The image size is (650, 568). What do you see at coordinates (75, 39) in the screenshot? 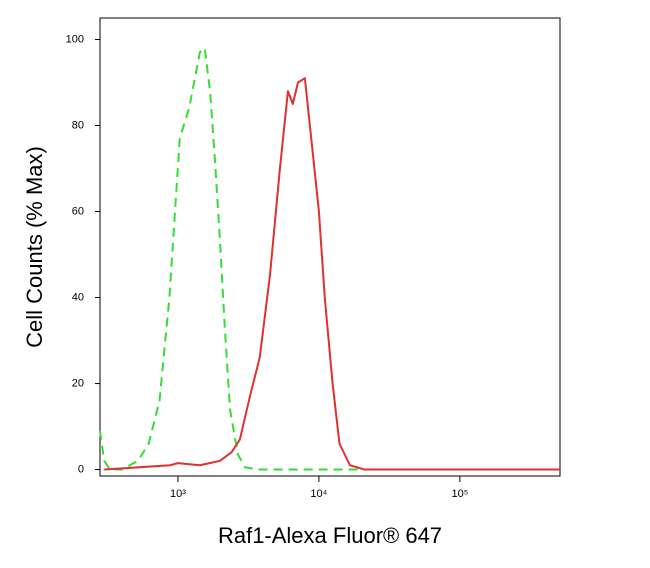
I see `y-tick-label: 100` at bounding box center [75, 39].